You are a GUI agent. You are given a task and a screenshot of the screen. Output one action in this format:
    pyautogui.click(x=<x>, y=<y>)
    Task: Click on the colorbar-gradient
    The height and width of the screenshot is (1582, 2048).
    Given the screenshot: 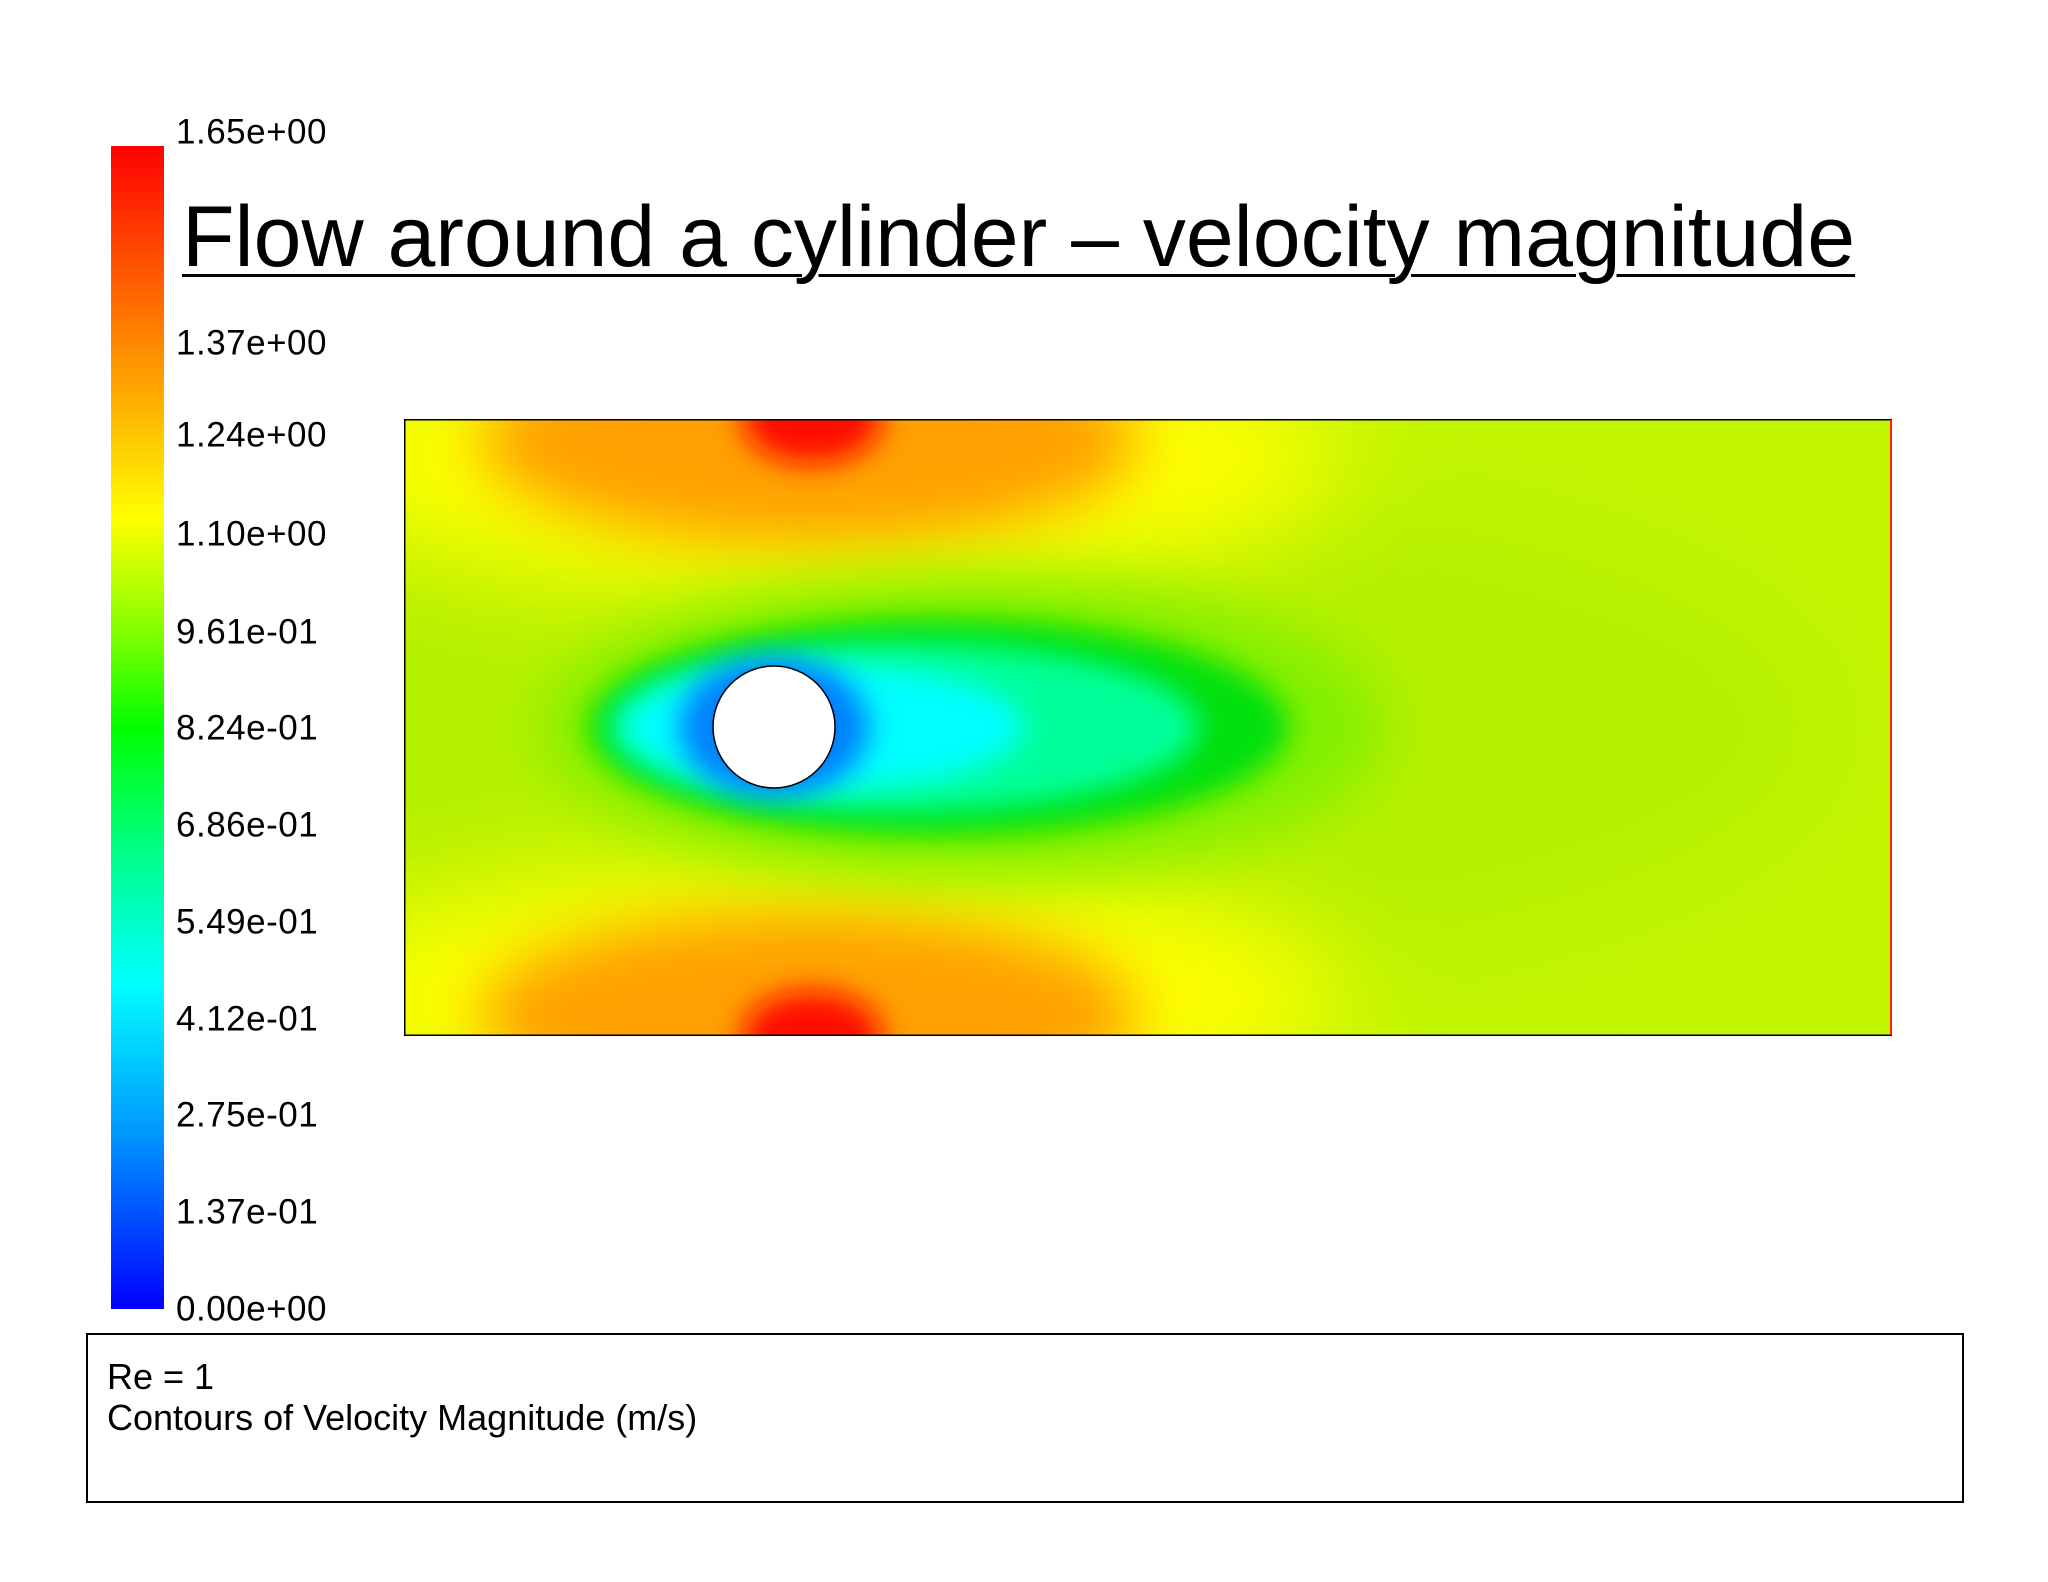 What is the action you would take?
    pyautogui.click(x=137, y=727)
    